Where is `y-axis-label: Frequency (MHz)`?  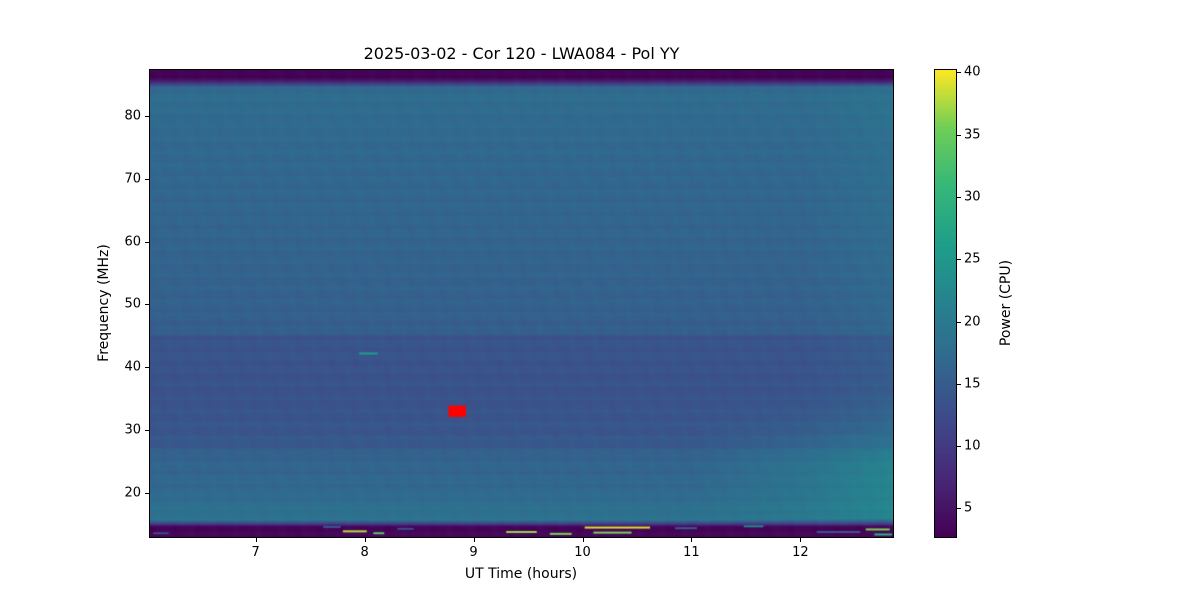
y-axis-label: Frequency (MHz) is located at coordinates (104, 303).